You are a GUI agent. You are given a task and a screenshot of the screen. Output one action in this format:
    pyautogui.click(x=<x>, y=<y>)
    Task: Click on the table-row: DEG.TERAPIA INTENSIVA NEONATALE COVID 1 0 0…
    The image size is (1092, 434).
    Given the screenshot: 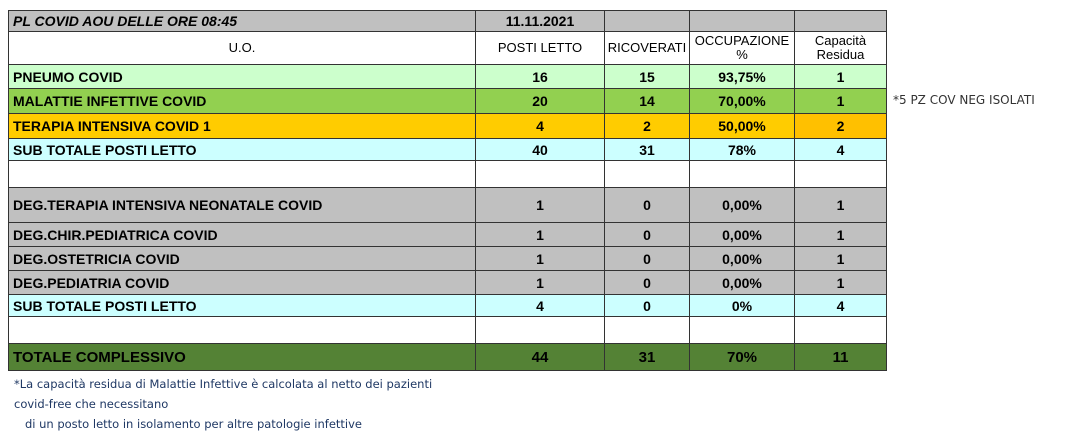 What is the action you would take?
    pyautogui.click(x=447, y=205)
    